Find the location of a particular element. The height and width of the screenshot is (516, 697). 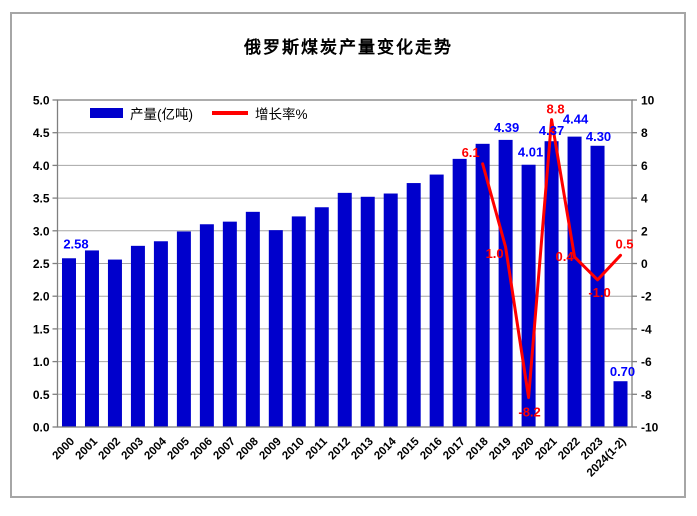

x-axis-label-2010: 2010 is located at coordinates (293, 449).